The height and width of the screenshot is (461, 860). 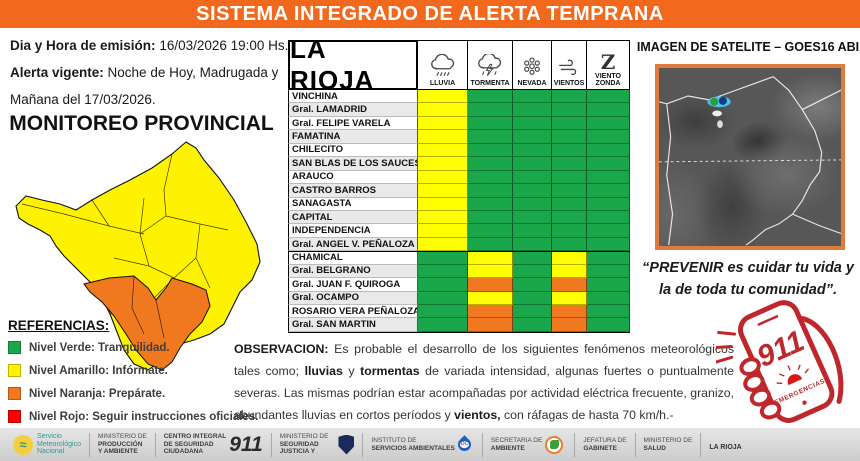 I want to click on rain-cloud-icon, so click(x=442, y=65).